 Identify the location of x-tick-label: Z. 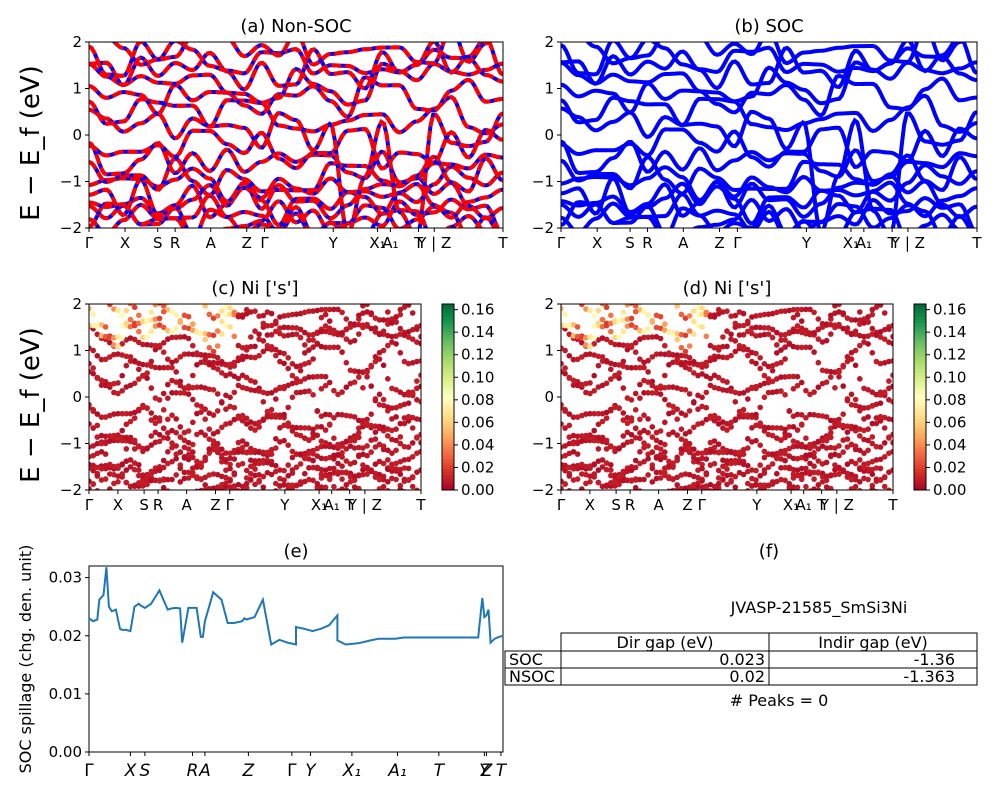
(247, 243).